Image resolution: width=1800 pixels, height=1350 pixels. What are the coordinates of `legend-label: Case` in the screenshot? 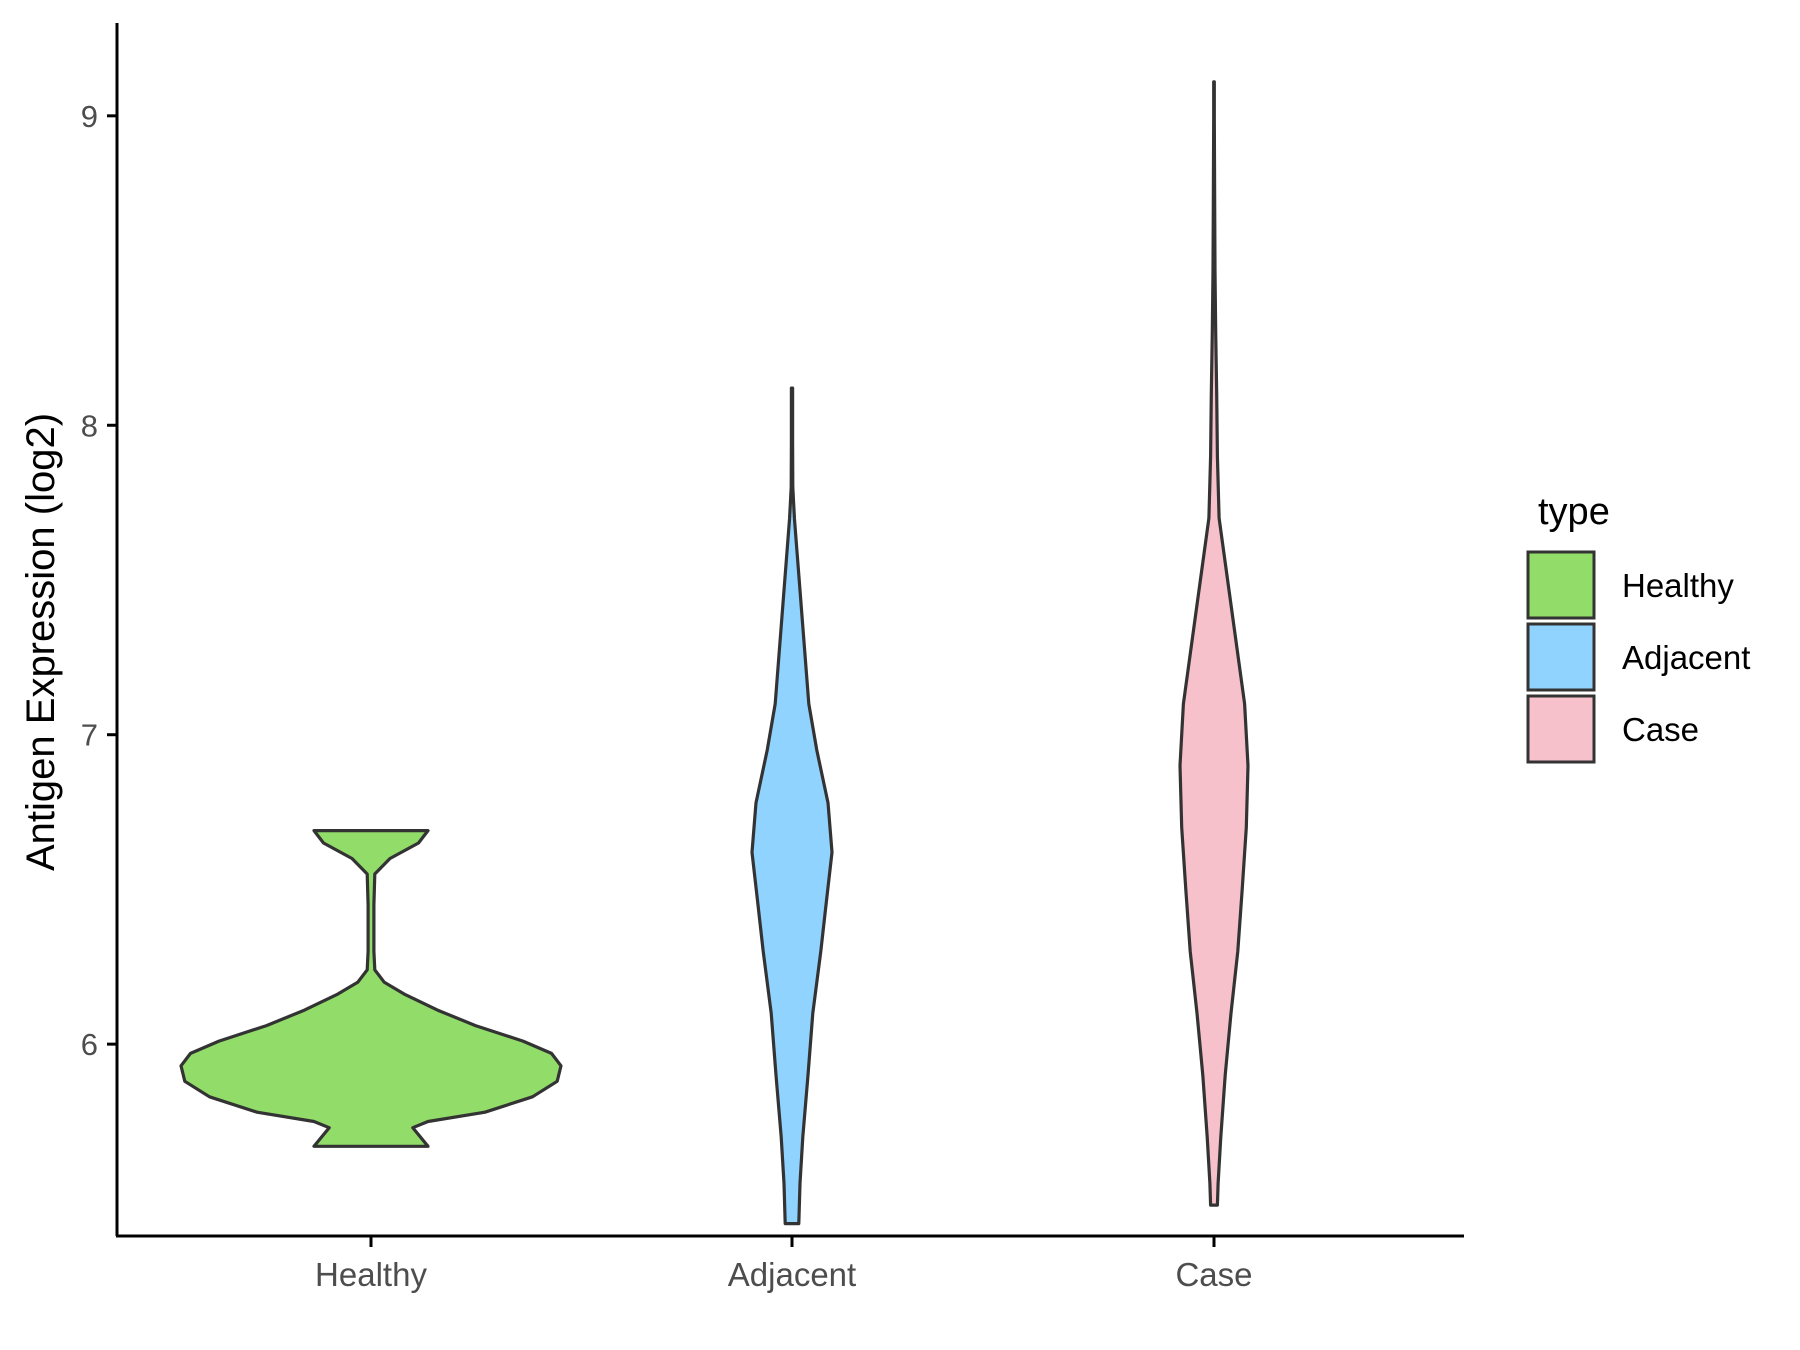 It's located at (1660, 729).